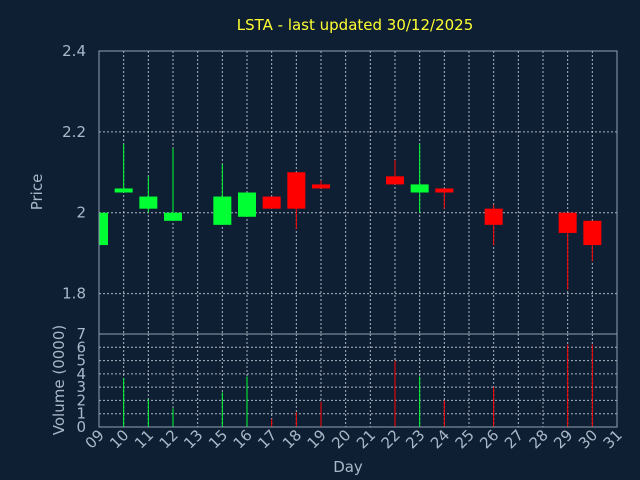  Describe the element at coordinates (348, 467) in the screenshot. I see `x-axis-label: Day` at that location.